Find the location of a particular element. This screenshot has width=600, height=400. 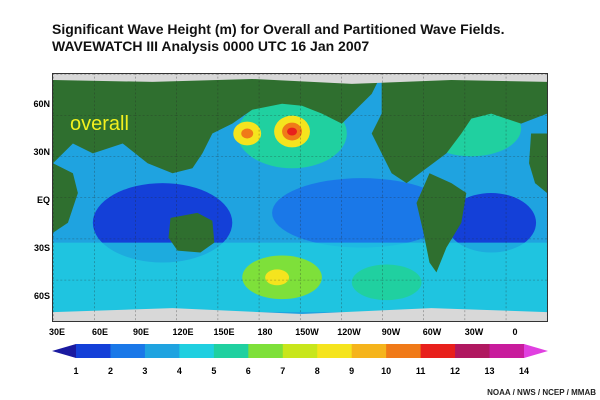

lon-label: 90E is located at coordinates (140, 332).